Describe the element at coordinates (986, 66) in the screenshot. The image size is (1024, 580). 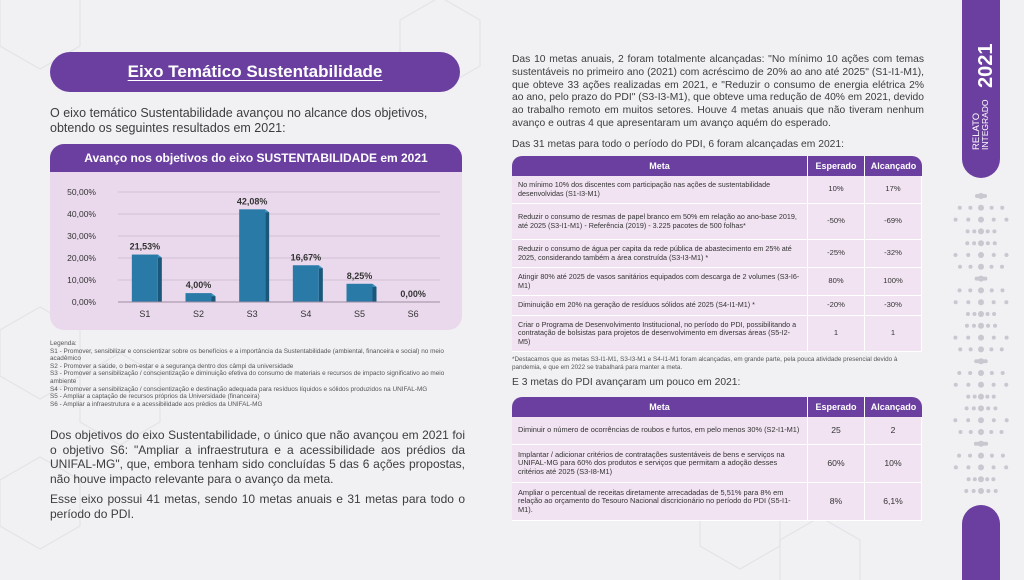
I see `side-label-year: 2021` at that location.